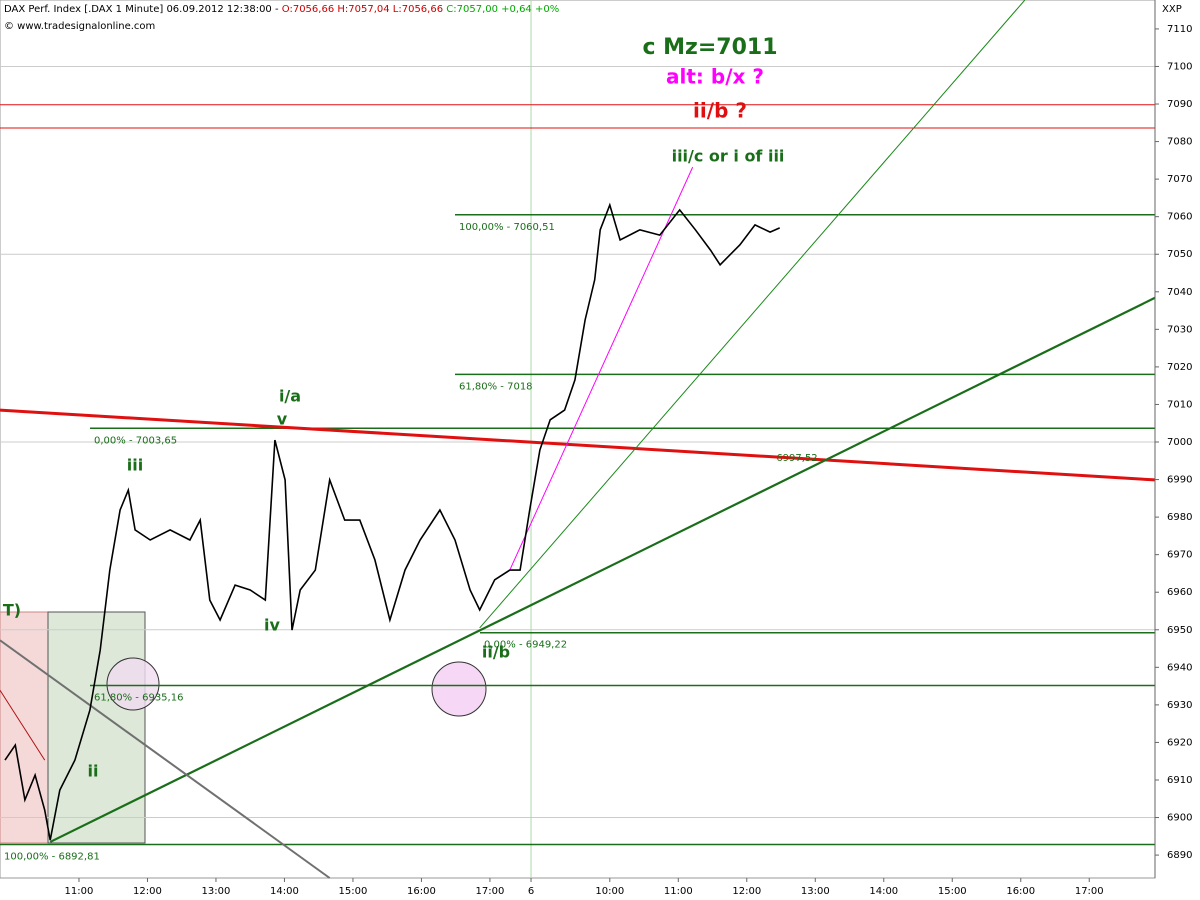 This screenshot has width=1200, height=900. What do you see at coordinates (1179, 292) in the screenshot?
I see `y-tick-label: 7040` at bounding box center [1179, 292].